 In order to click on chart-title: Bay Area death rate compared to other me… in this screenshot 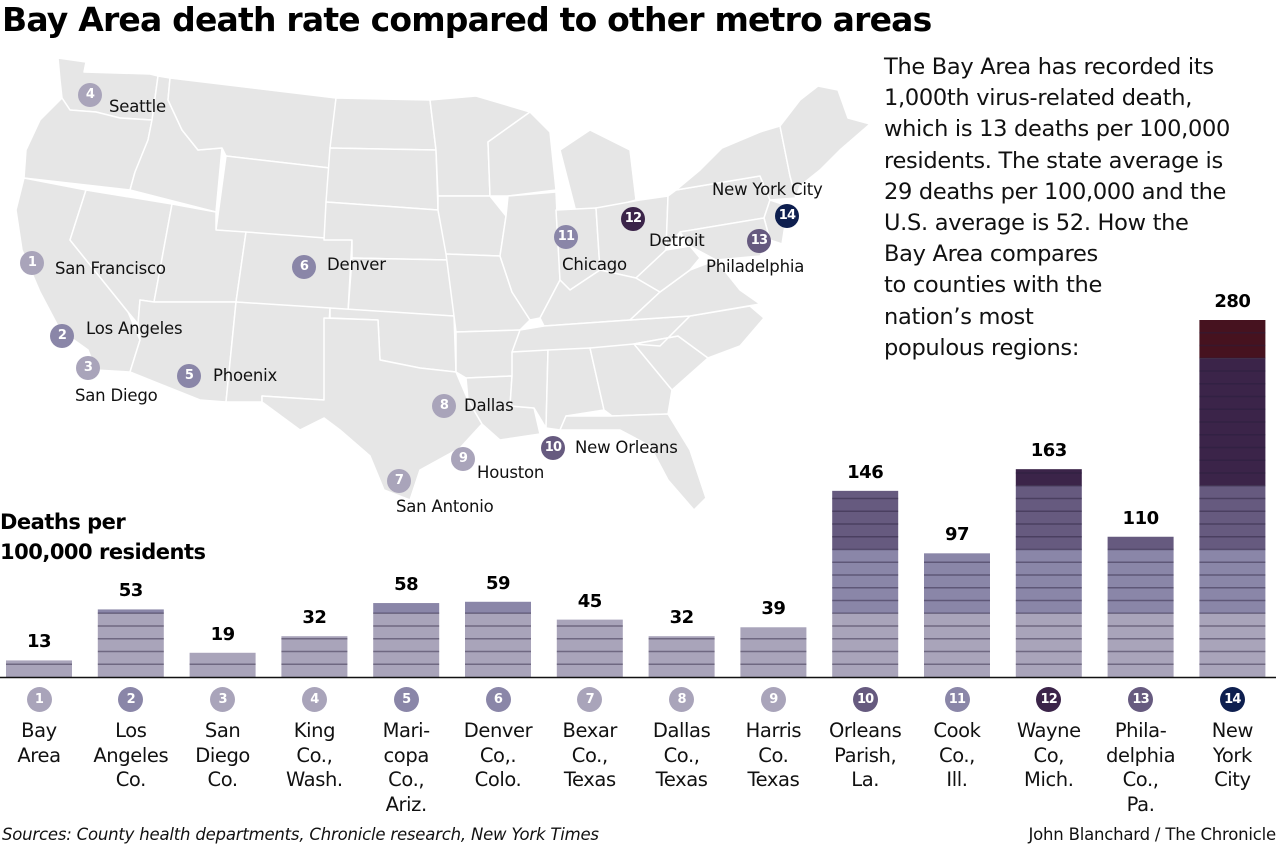, I will do `click(467, 19)`.